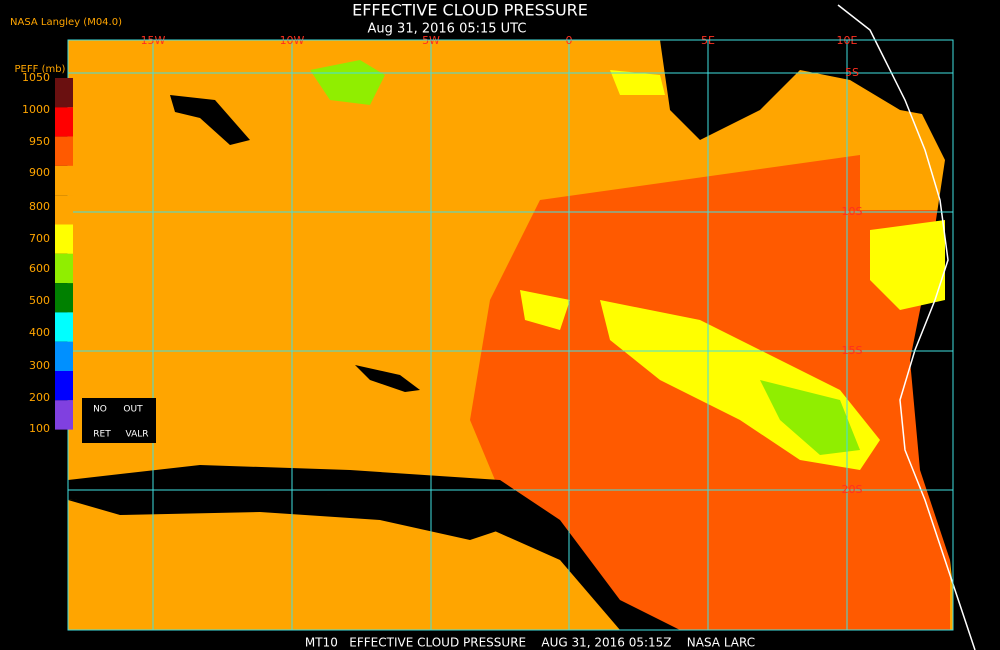  What do you see at coordinates (39, 206) in the screenshot?
I see `legend-level: 800` at bounding box center [39, 206].